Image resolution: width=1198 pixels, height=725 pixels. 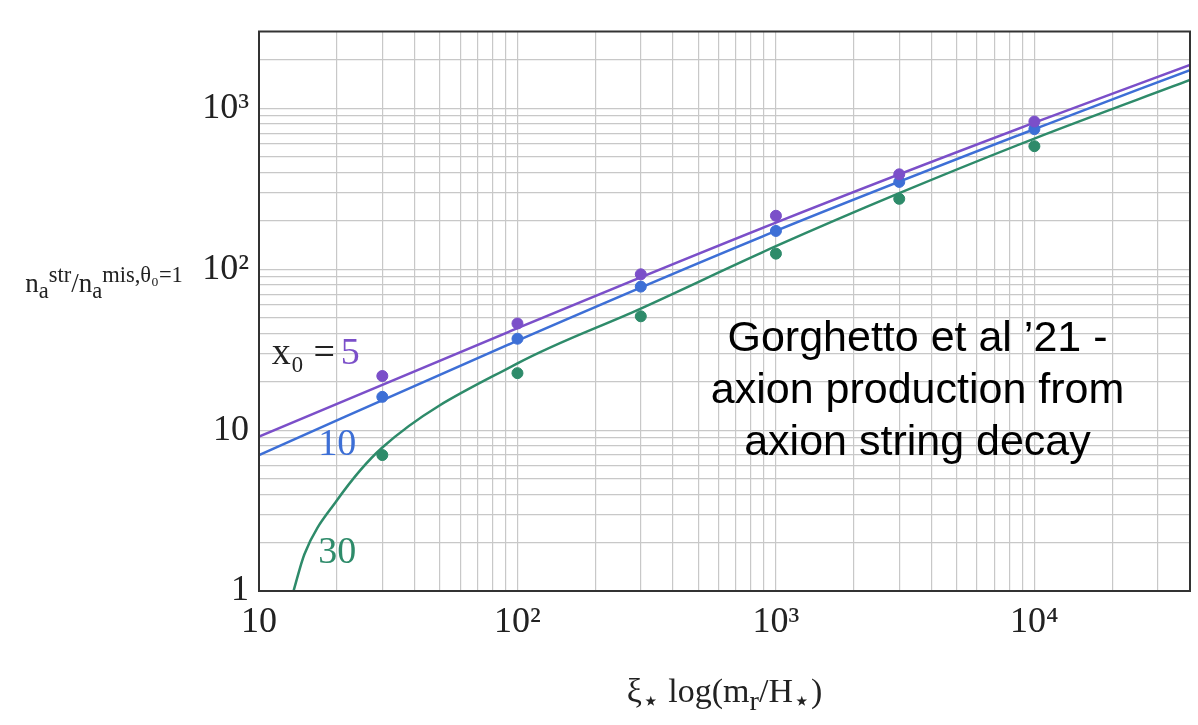 What do you see at coordinates (517, 620) in the screenshot?
I see `x-tick-label: 10²` at bounding box center [517, 620].